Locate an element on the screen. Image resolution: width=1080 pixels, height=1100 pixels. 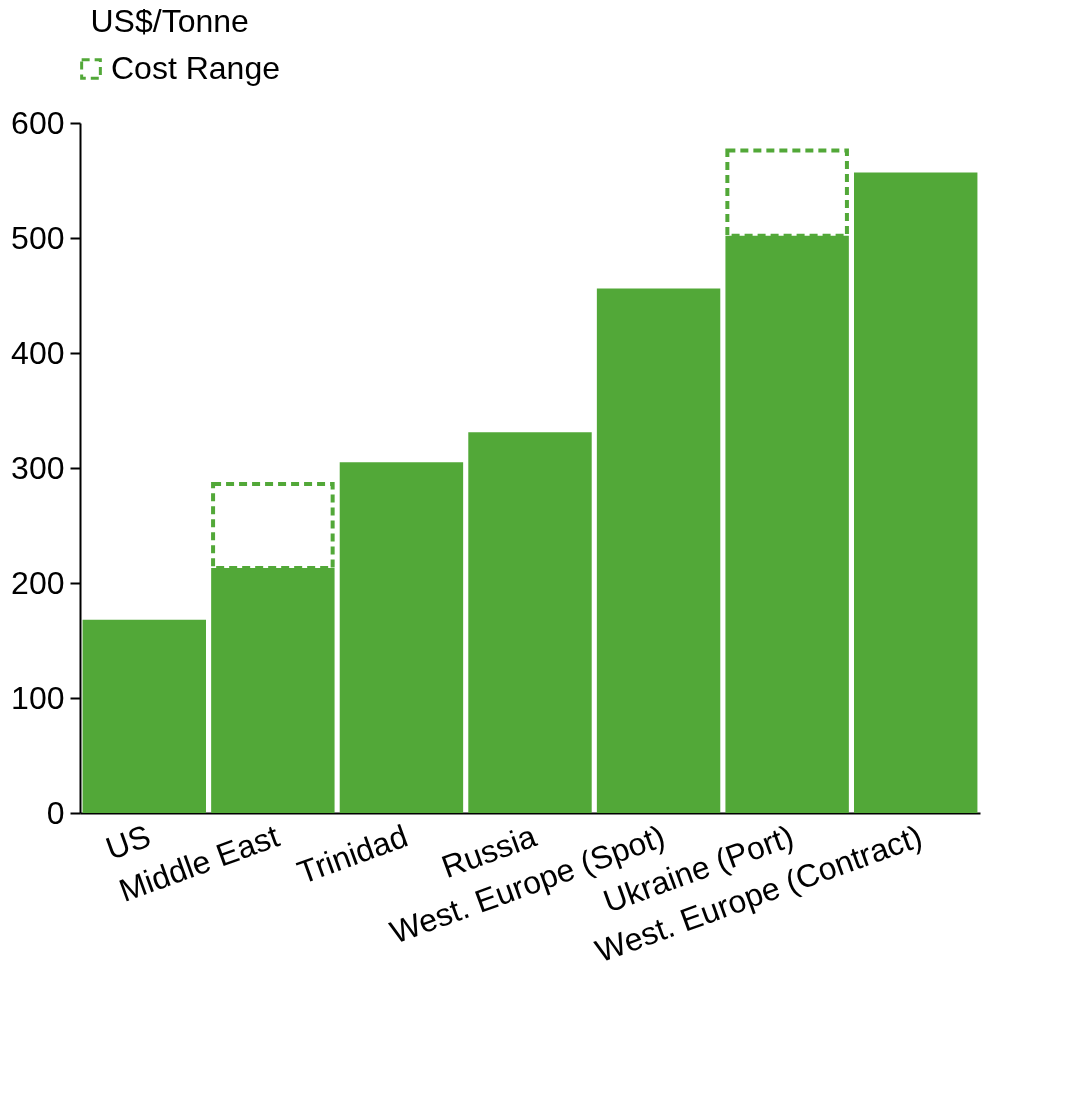
y-axis-title: US$/Tonne is located at coordinates (169, 20).